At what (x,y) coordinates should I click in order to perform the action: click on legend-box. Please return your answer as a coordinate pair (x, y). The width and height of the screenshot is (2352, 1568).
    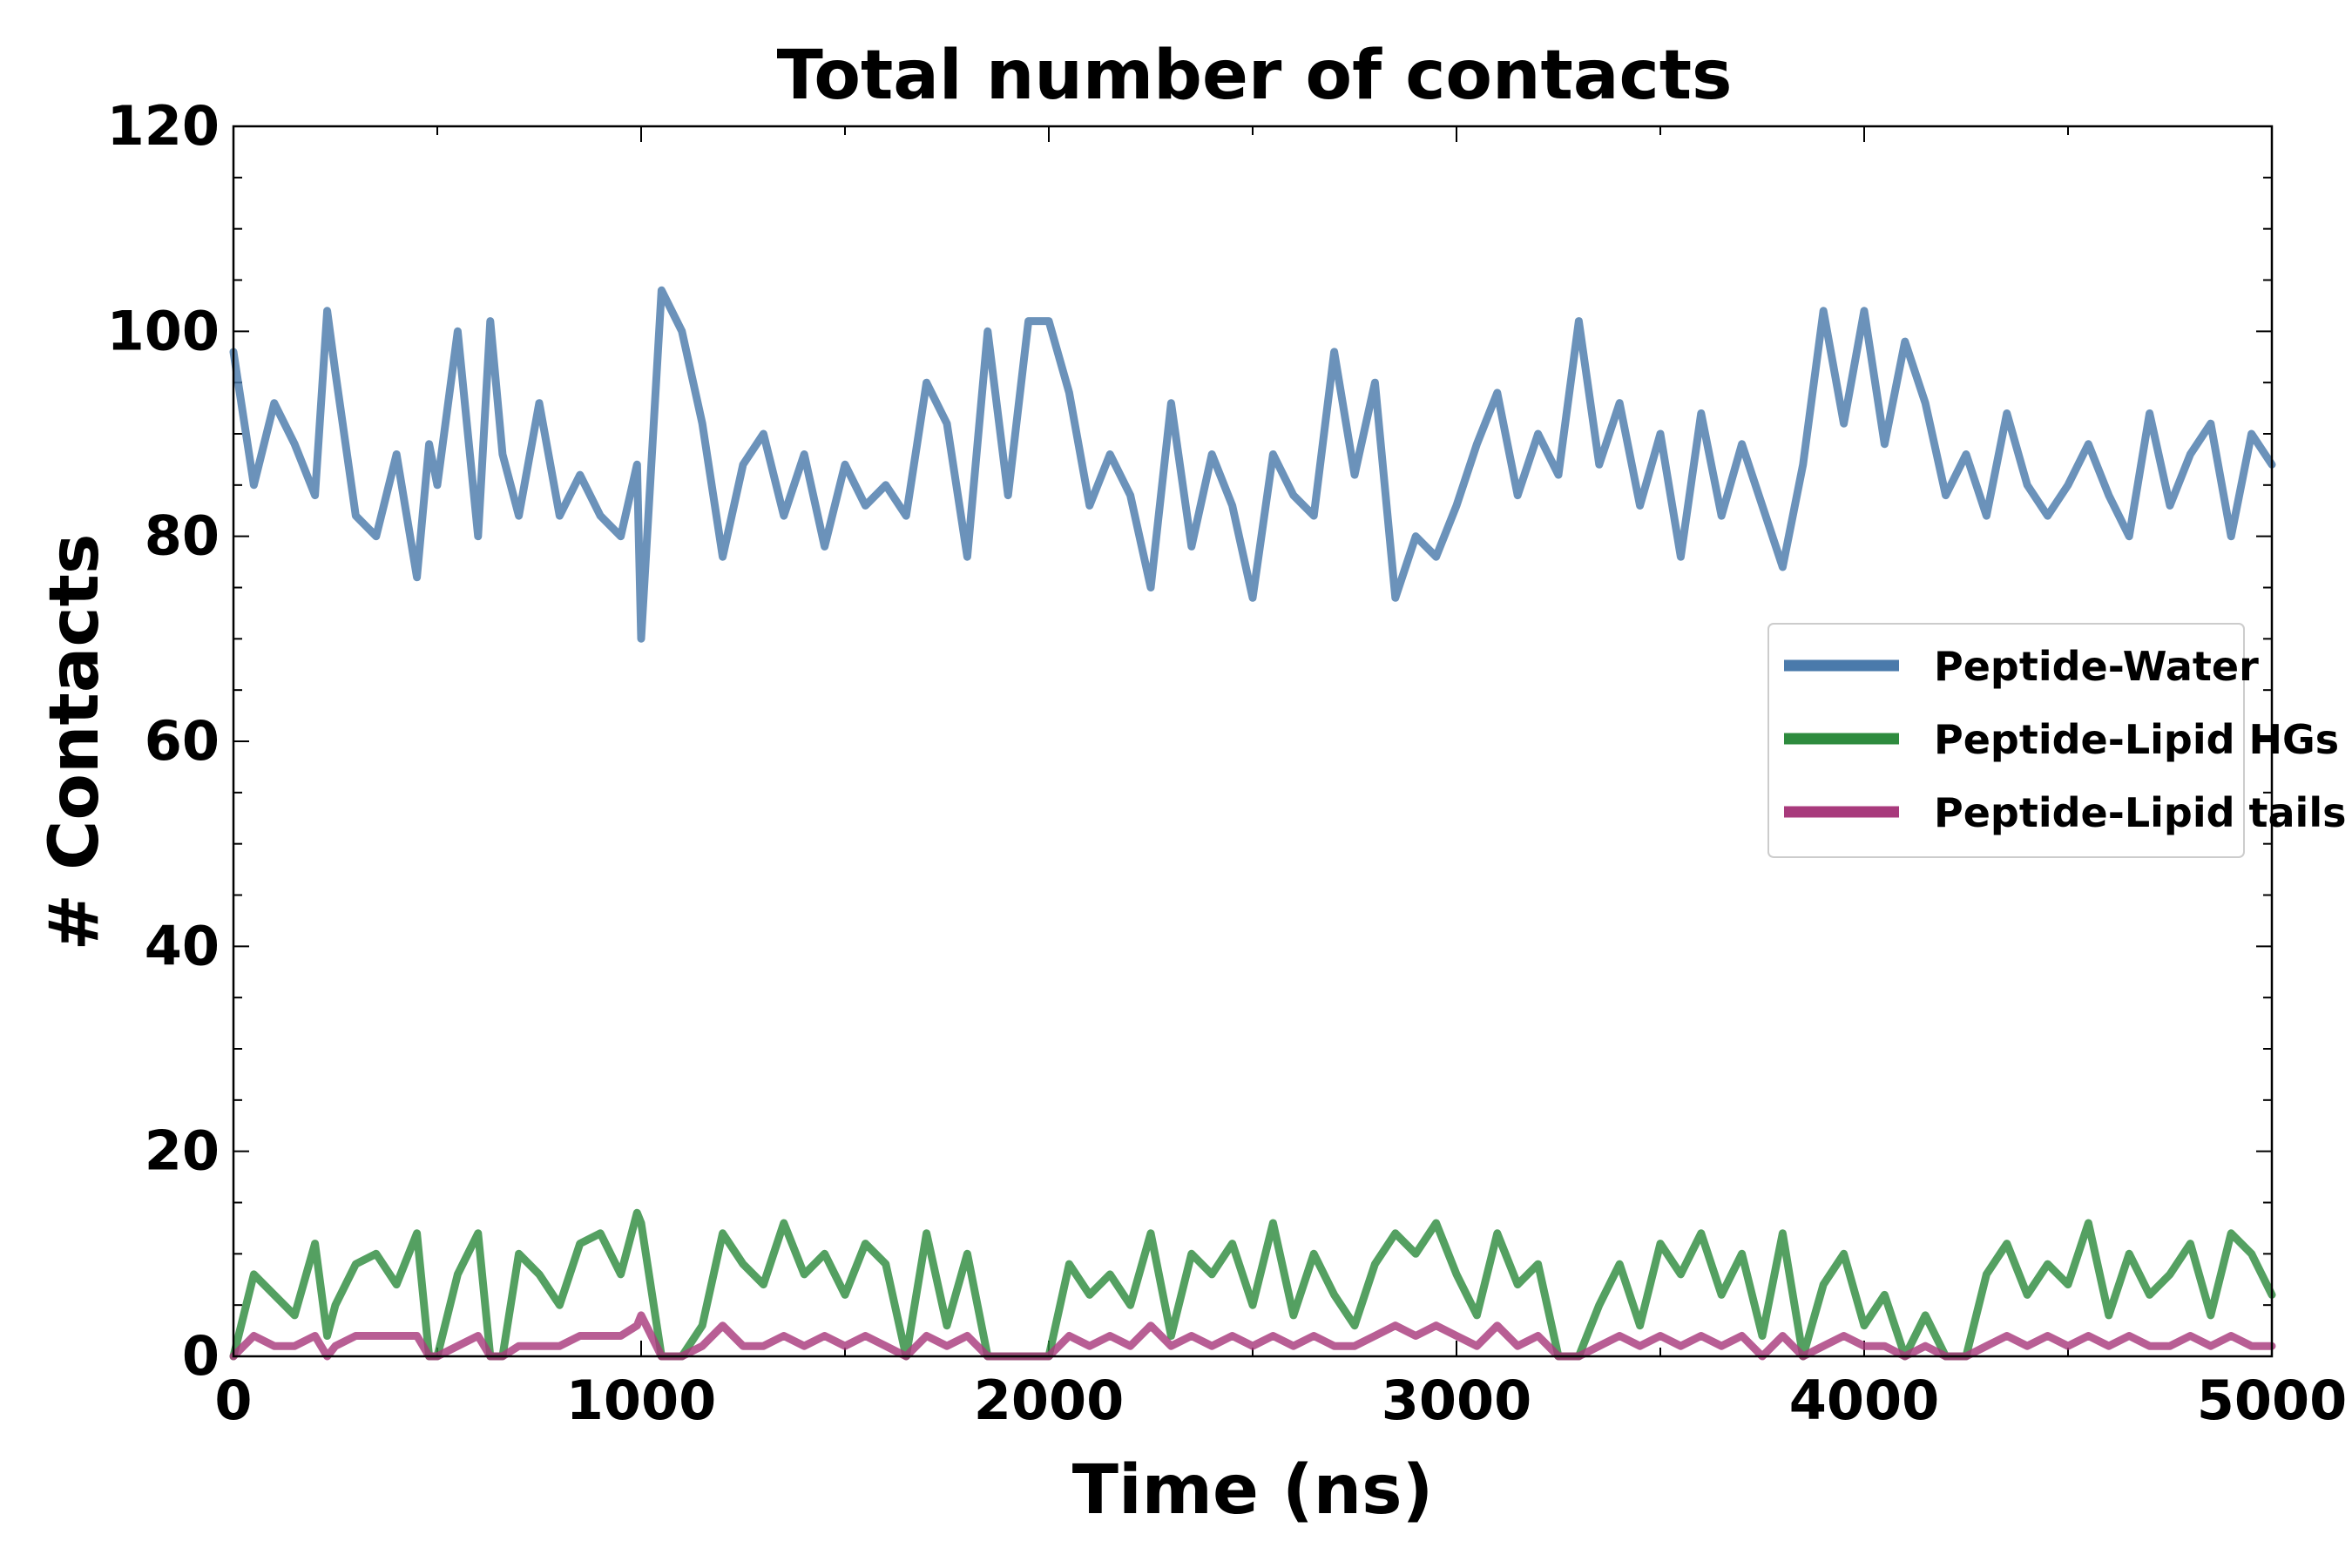
    Looking at the image, I should click on (2006, 741).